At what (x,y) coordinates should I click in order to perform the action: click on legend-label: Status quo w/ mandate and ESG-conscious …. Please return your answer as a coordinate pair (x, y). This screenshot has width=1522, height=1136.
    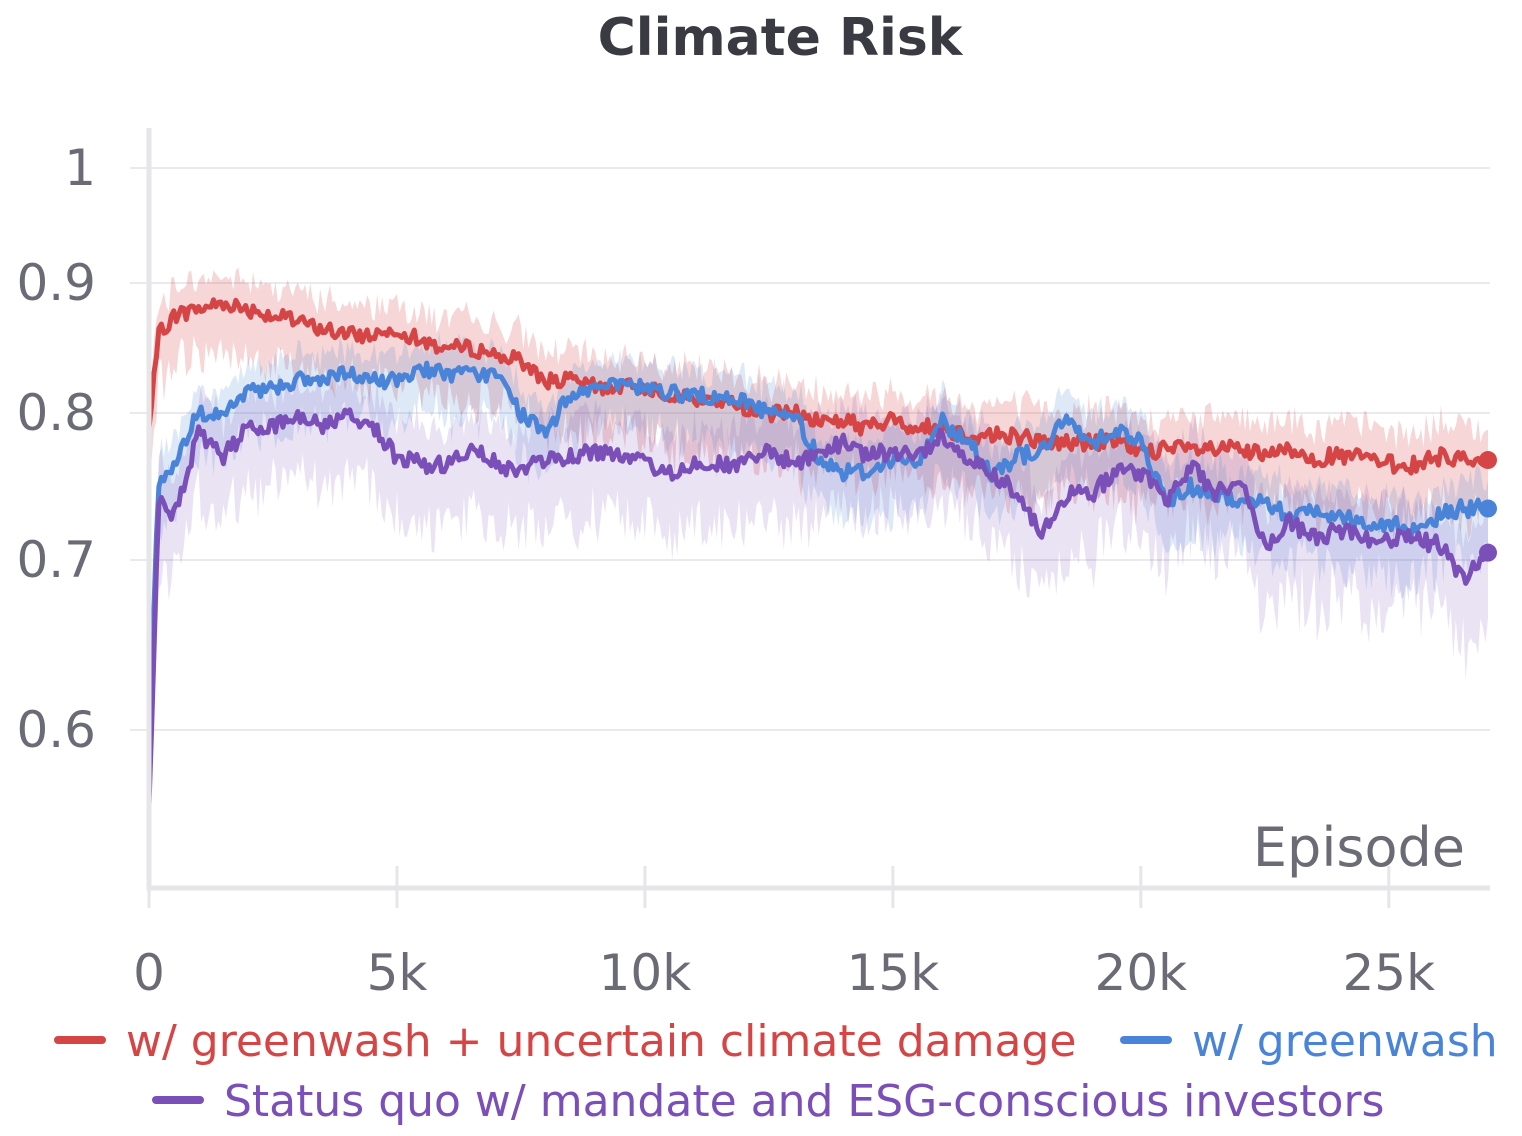
    Looking at the image, I should click on (804, 1101).